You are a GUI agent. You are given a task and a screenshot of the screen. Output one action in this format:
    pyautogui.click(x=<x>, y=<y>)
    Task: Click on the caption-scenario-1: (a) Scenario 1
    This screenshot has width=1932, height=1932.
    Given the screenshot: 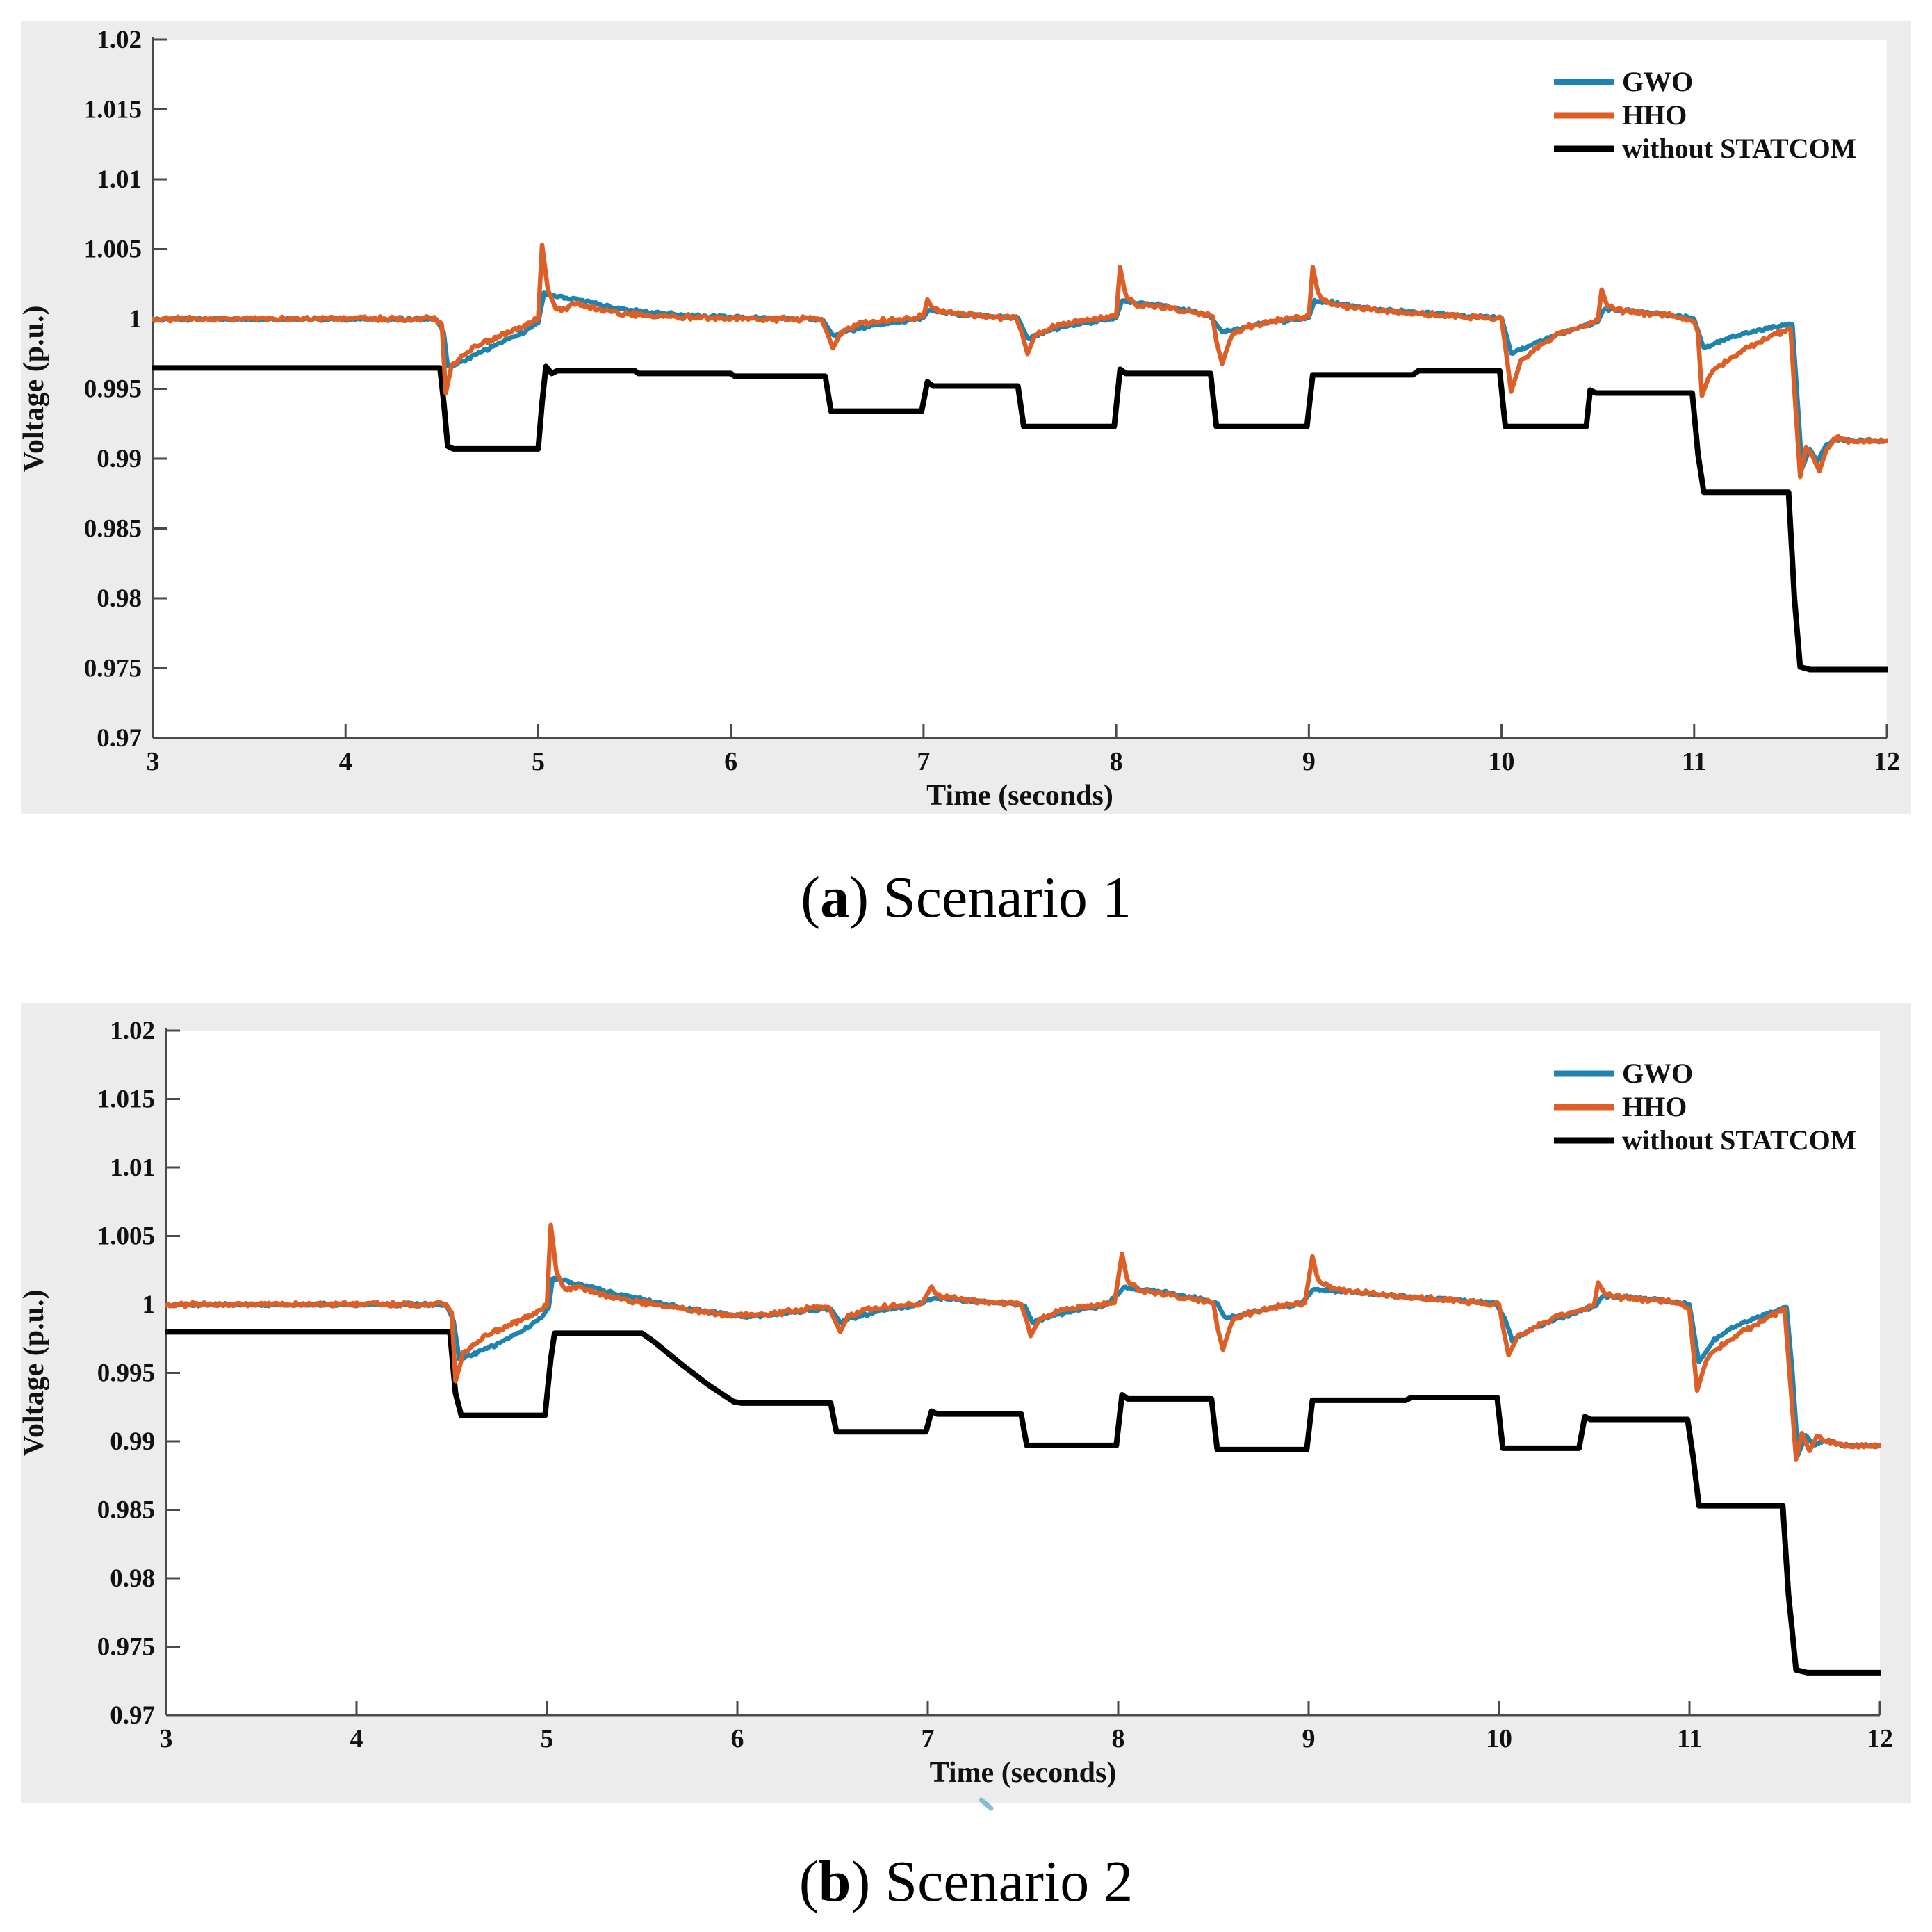 What is the action you would take?
    pyautogui.click(x=966, y=897)
    